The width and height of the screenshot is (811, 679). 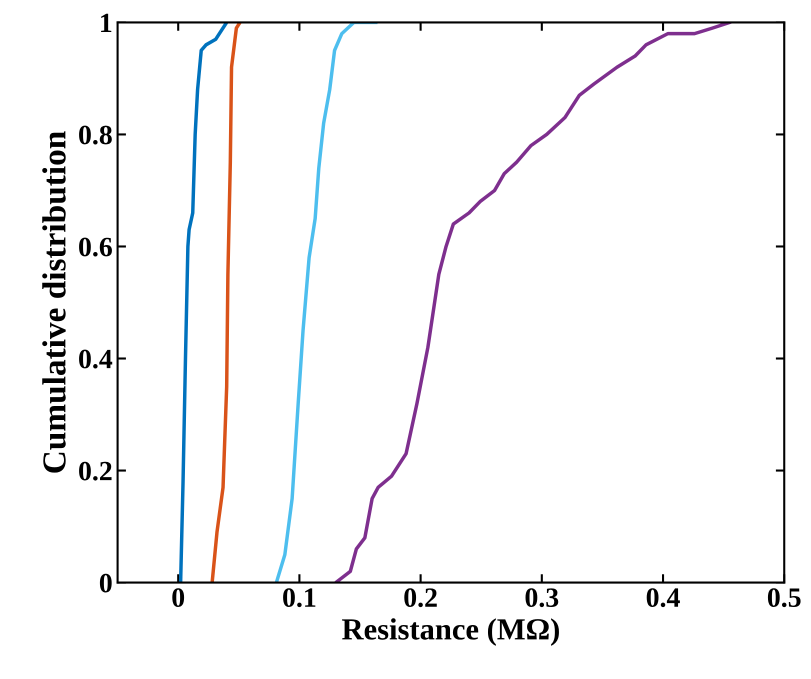 What do you see at coordinates (299, 598) in the screenshot?
I see `x-tick-label: 0.1` at bounding box center [299, 598].